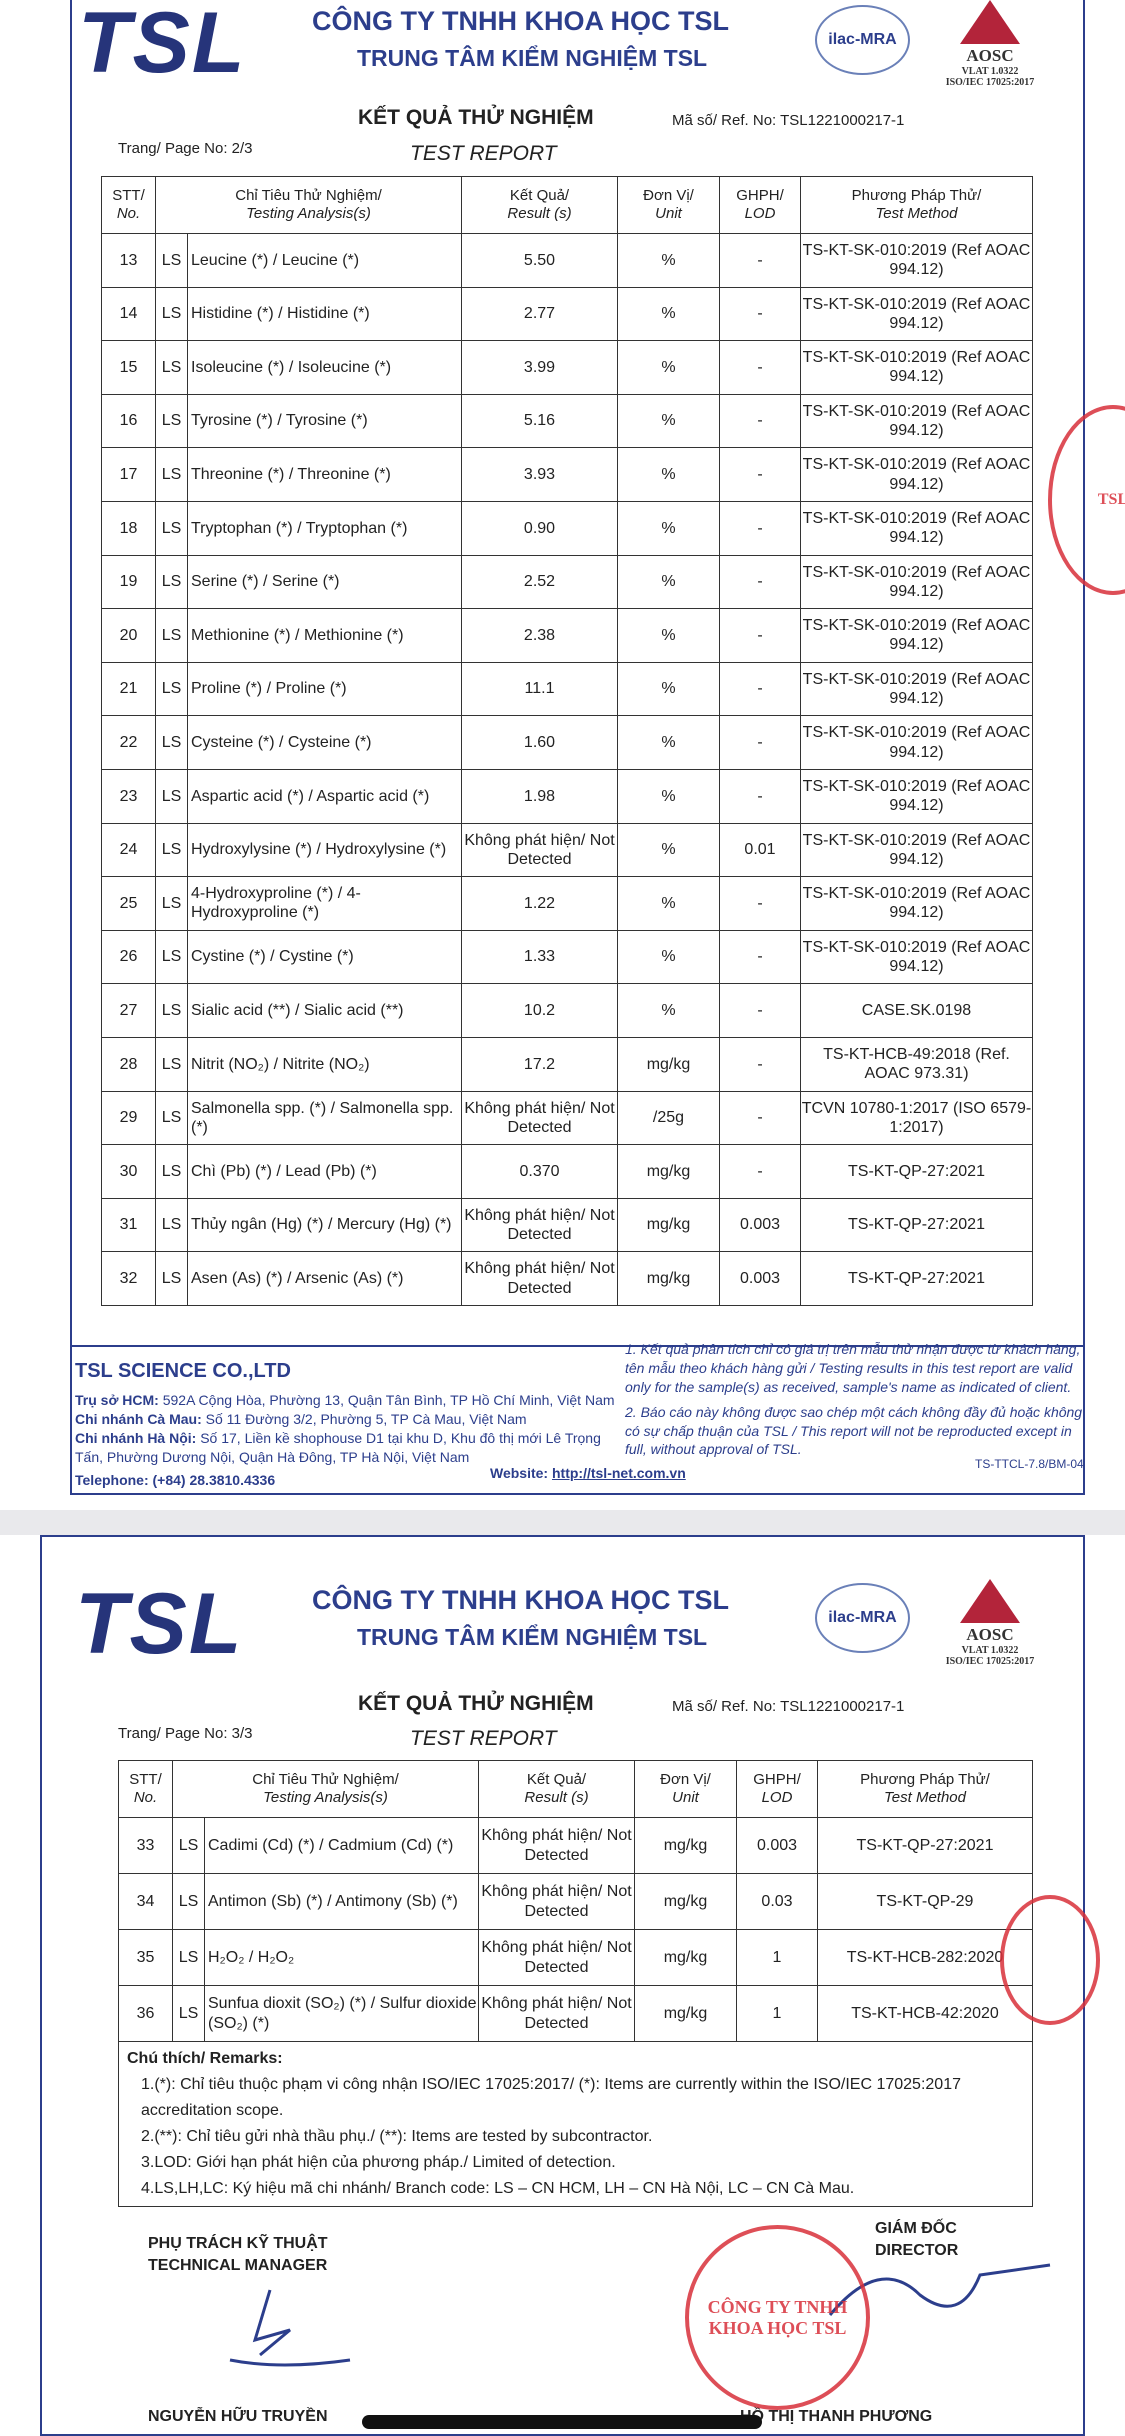 This screenshot has height=2436, width=1125. I want to click on cell-analysis: Sialic acid (**) / Sialic acid (**), so click(324, 1010).